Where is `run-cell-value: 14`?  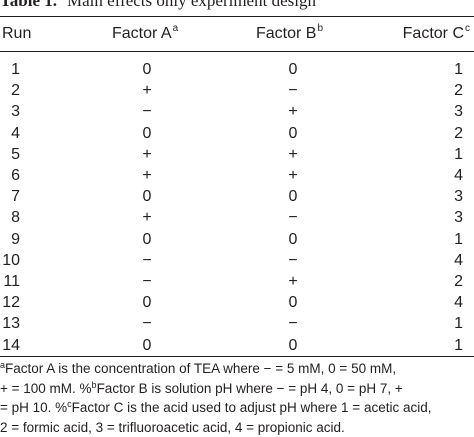
run-cell-value: 14 is located at coordinates (11, 345).